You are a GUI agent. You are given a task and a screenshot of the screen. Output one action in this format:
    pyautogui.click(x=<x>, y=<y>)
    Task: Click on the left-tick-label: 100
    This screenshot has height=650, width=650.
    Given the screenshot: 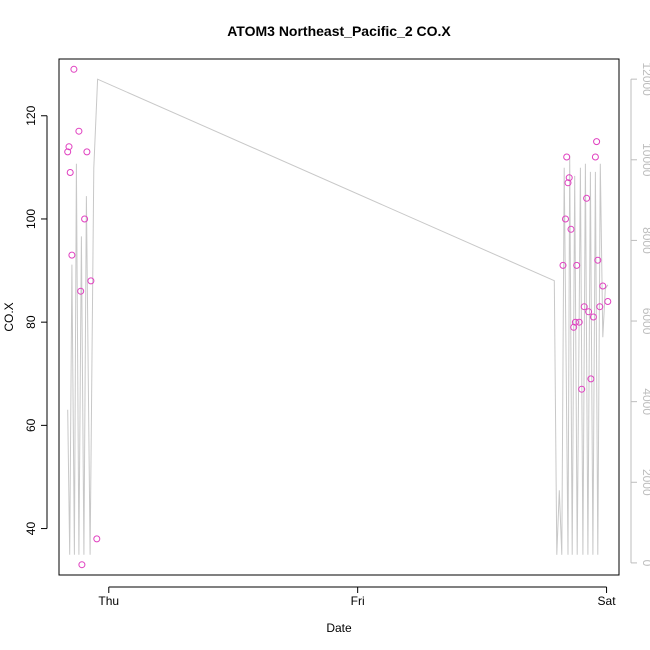 What is the action you would take?
    pyautogui.click(x=31, y=219)
    